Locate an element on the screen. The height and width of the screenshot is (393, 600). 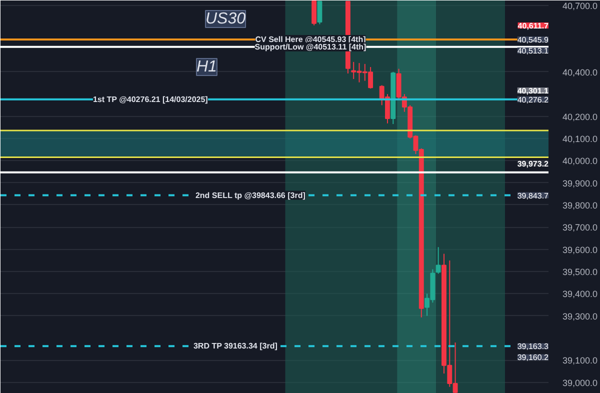
y-tick-label: 39,800.0 is located at coordinates (580, 205).